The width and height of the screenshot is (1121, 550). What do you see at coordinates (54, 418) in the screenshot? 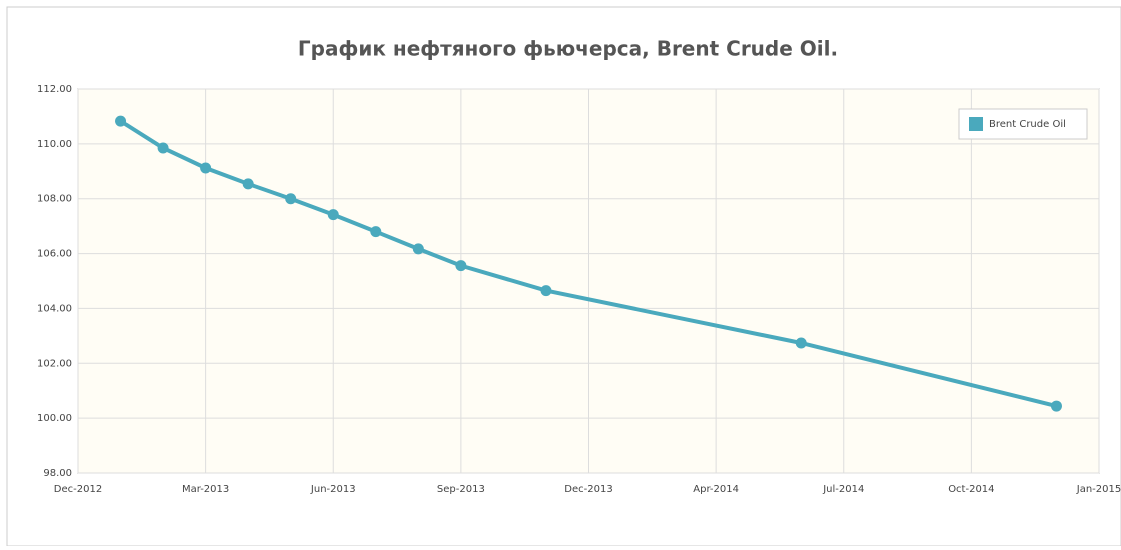
I see `y-tick-label: 100.00` at bounding box center [54, 418].